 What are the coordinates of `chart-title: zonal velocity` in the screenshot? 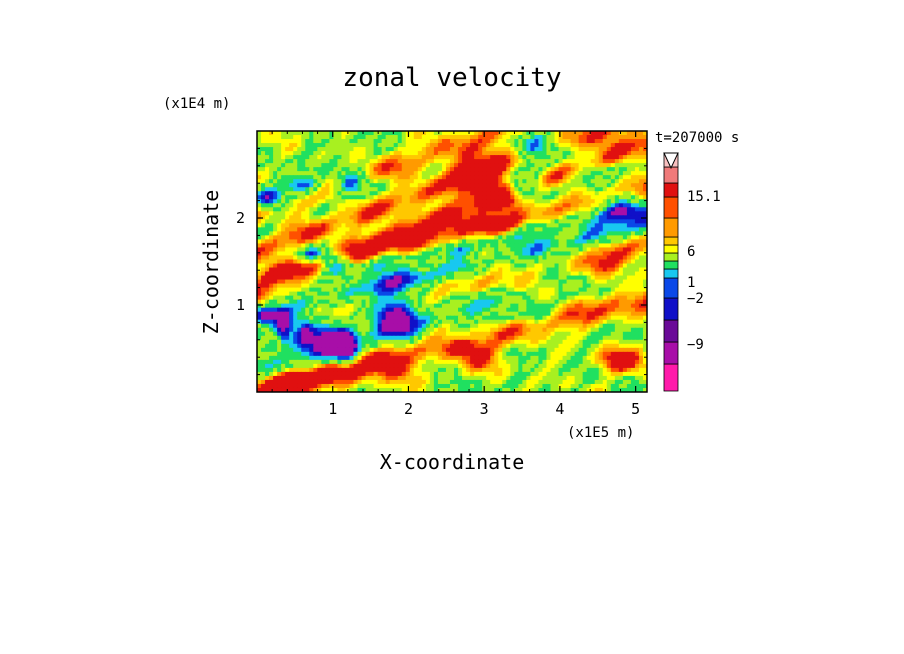 It's located at (451, 78).